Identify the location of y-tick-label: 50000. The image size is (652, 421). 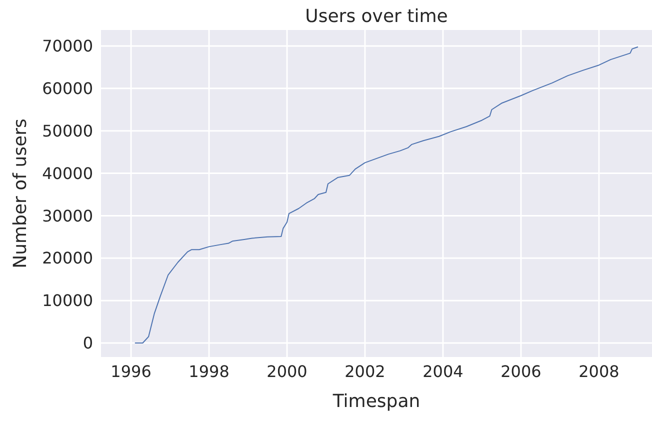
(67, 130).